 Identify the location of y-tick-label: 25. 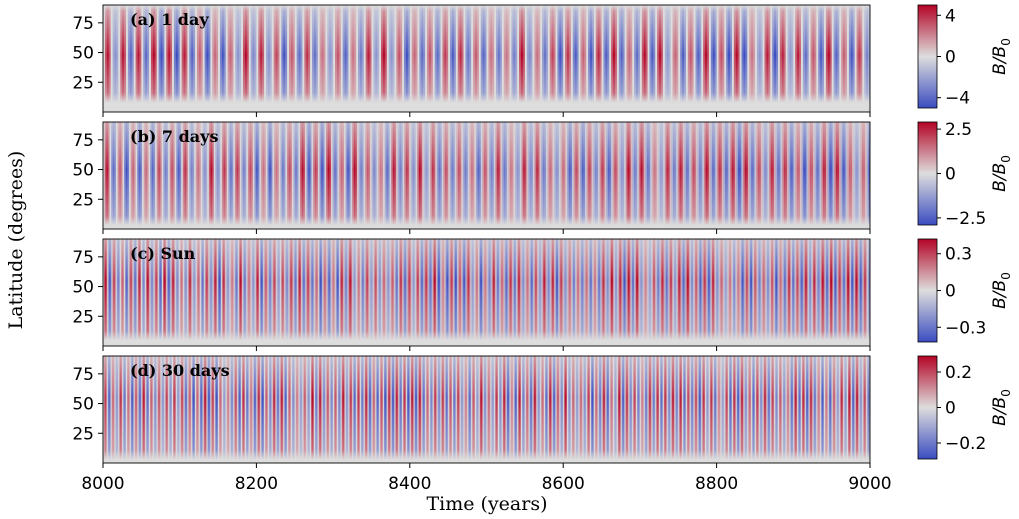
(83, 200).